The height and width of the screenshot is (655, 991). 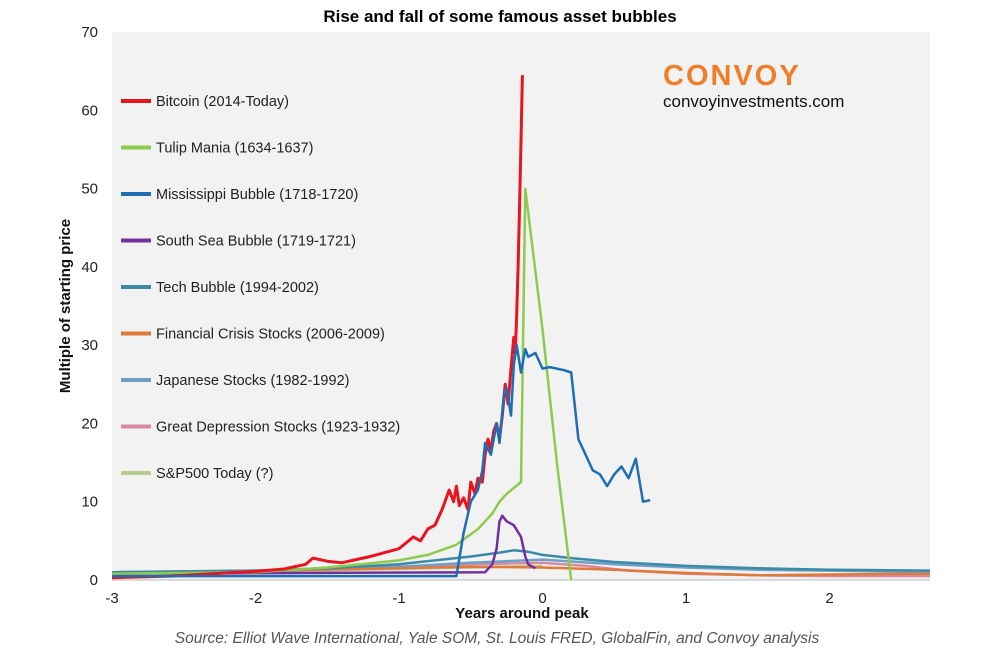 I want to click on y-tick-label: 10, so click(x=89, y=502).